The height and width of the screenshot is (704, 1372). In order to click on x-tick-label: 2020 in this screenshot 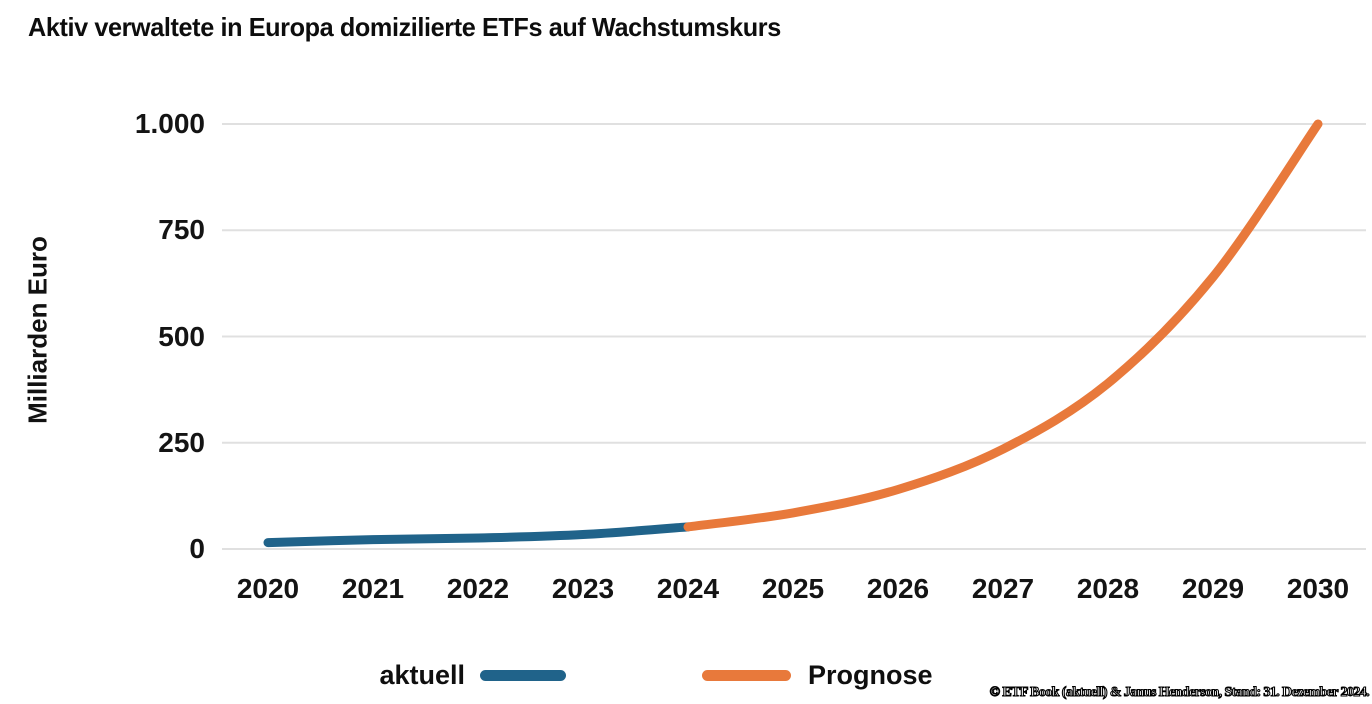, I will do `click(268, 588)`.